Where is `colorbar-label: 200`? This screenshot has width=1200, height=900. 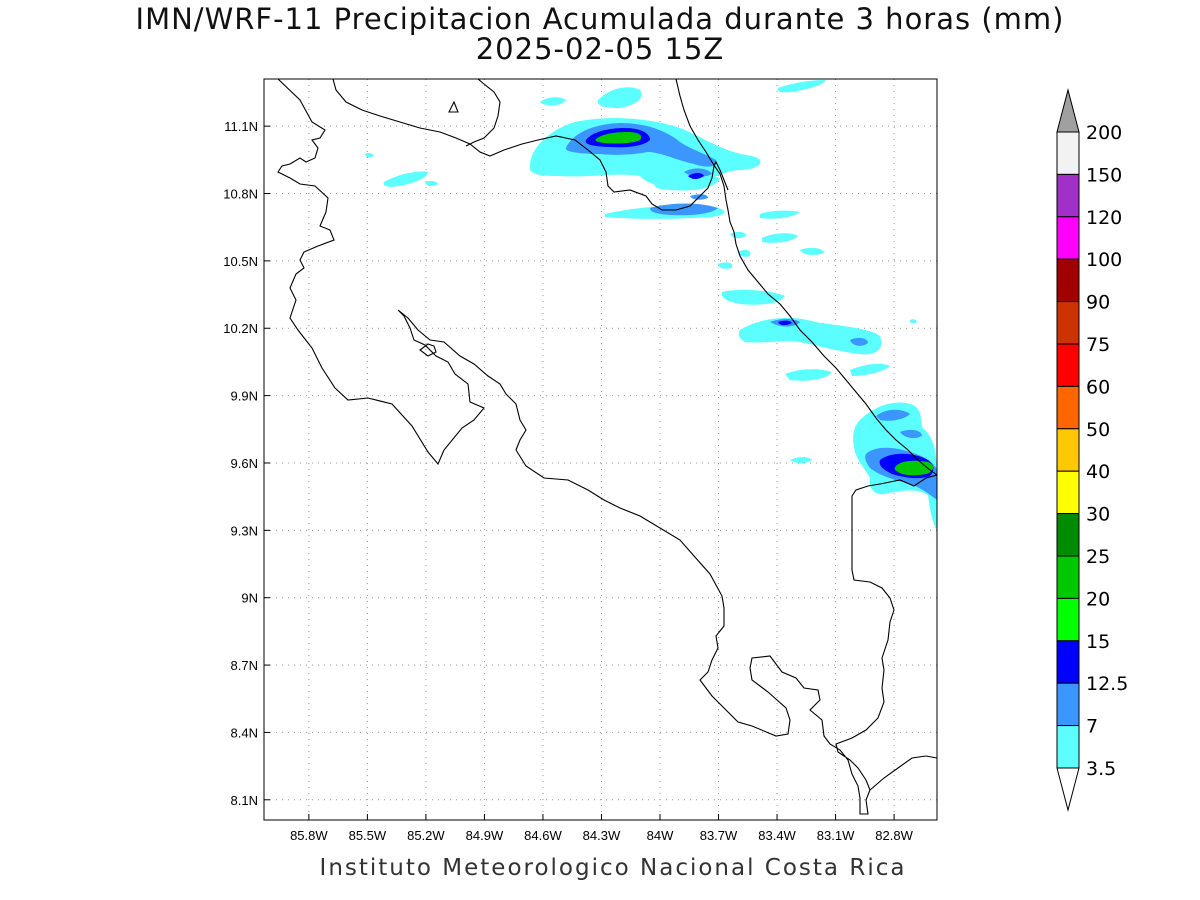 colorbar-label: 200 is located at coordinates (1104, 133).